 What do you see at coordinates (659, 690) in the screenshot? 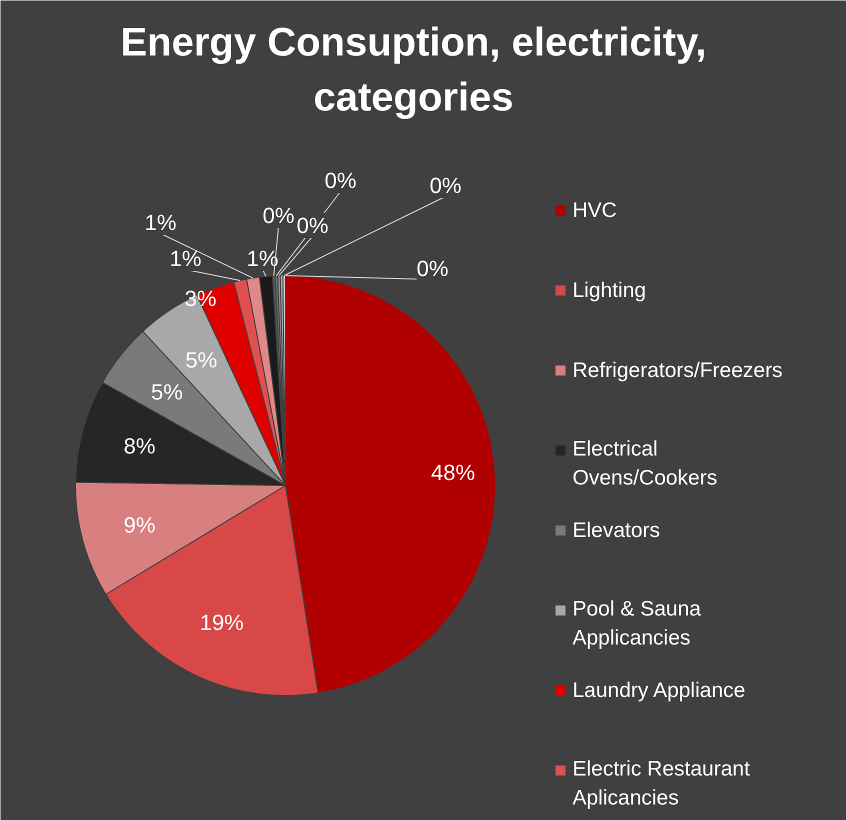
I see `legend-label: Laundry Appliance` at bounding box center [659, 690].